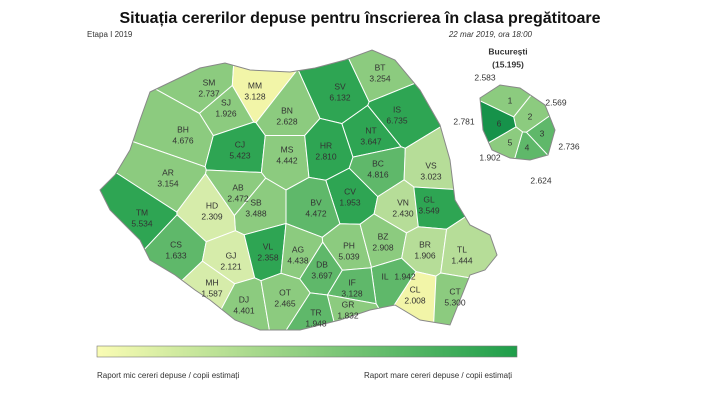 Image resolution: width=720 pixels, height=400 pixels. I want to click on county-value: 3.697, so click(322, 275).